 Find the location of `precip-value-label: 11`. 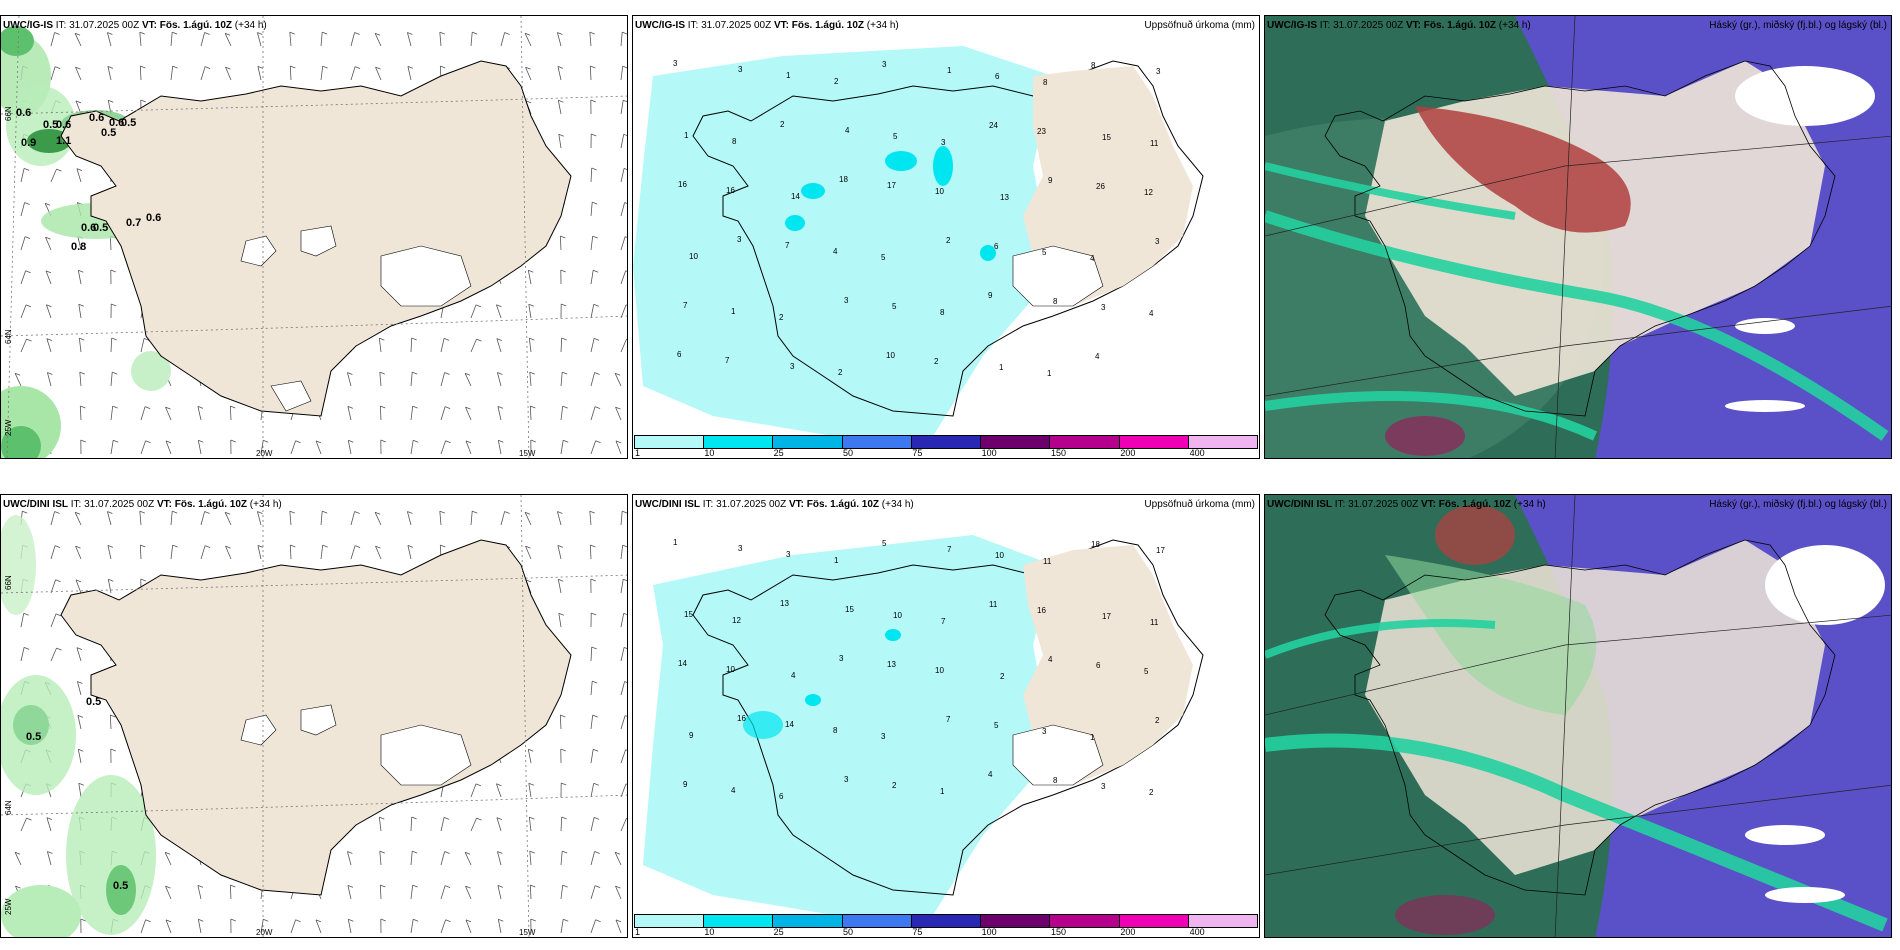

precip-value-label: 11 is located at coordinates (1047, 561).